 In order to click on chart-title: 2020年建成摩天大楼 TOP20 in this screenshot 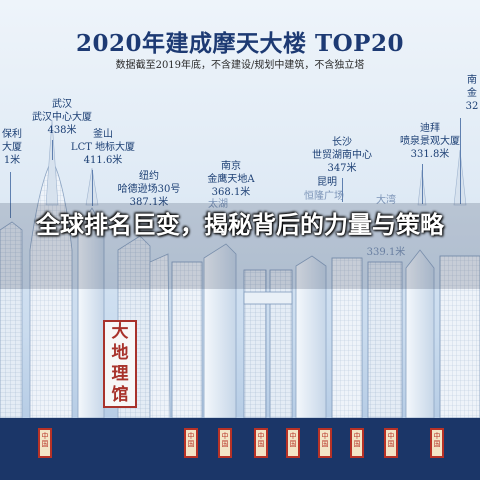, I will do `click(240, 43)`.